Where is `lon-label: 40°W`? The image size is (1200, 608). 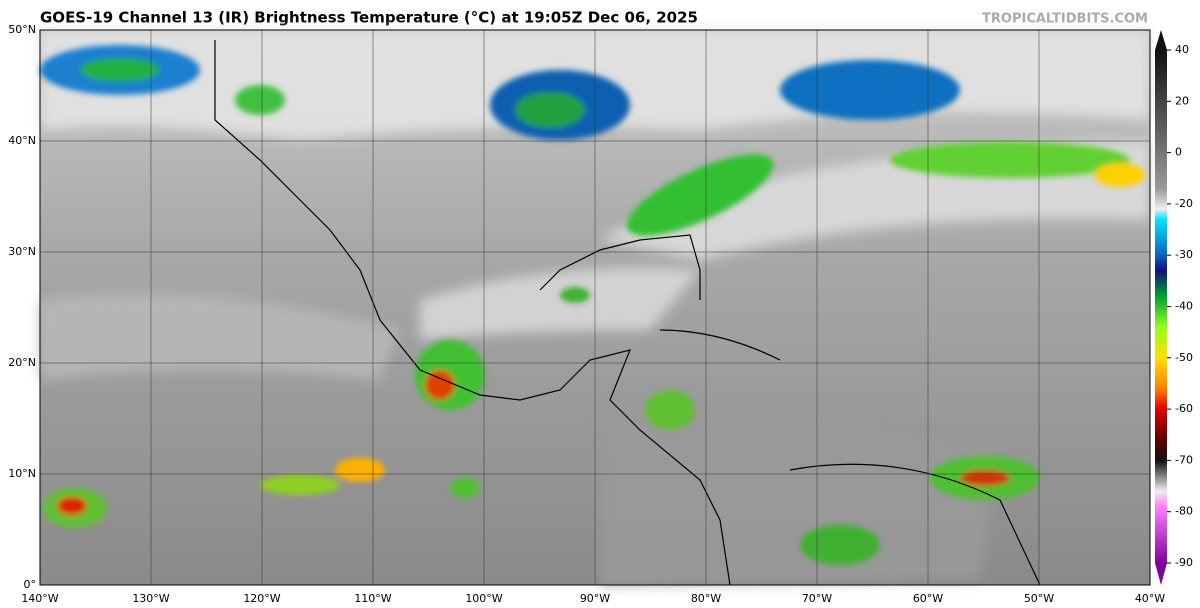 lon-label: 40°W is located at coordinates (1150, 598).